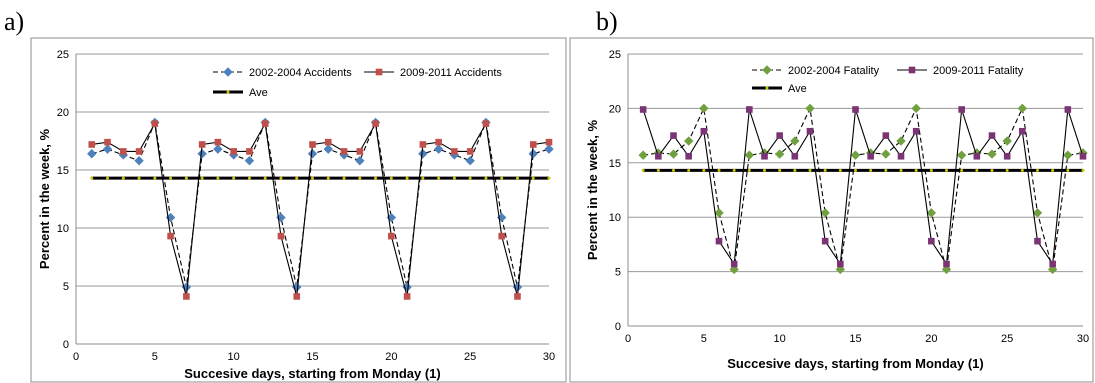  Describe the element at coordinates (66, 345) in the screenshot. I see `y-tick-label: 0` at that location.